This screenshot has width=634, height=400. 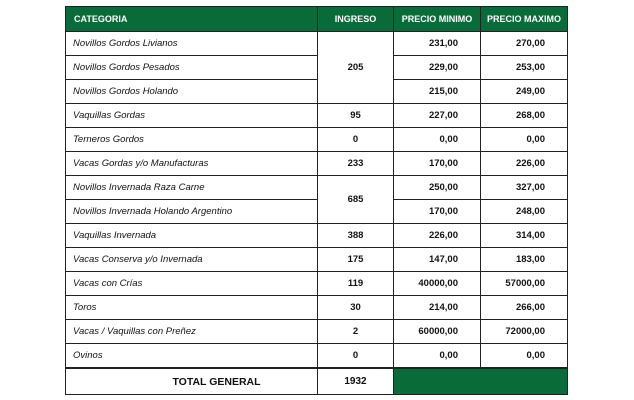 I want to click on table-row: Novillos Gordos Holando 215,00 249,00, so click(x=316, y=91).